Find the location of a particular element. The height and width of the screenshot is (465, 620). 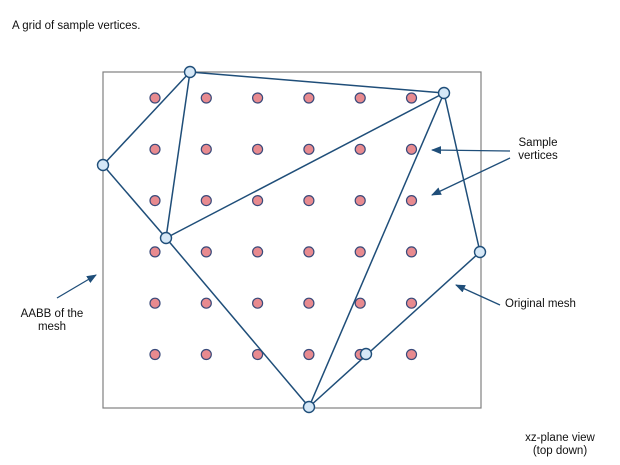

sample-vertices-label: Sample vertices is located at coordinates (538, 149).